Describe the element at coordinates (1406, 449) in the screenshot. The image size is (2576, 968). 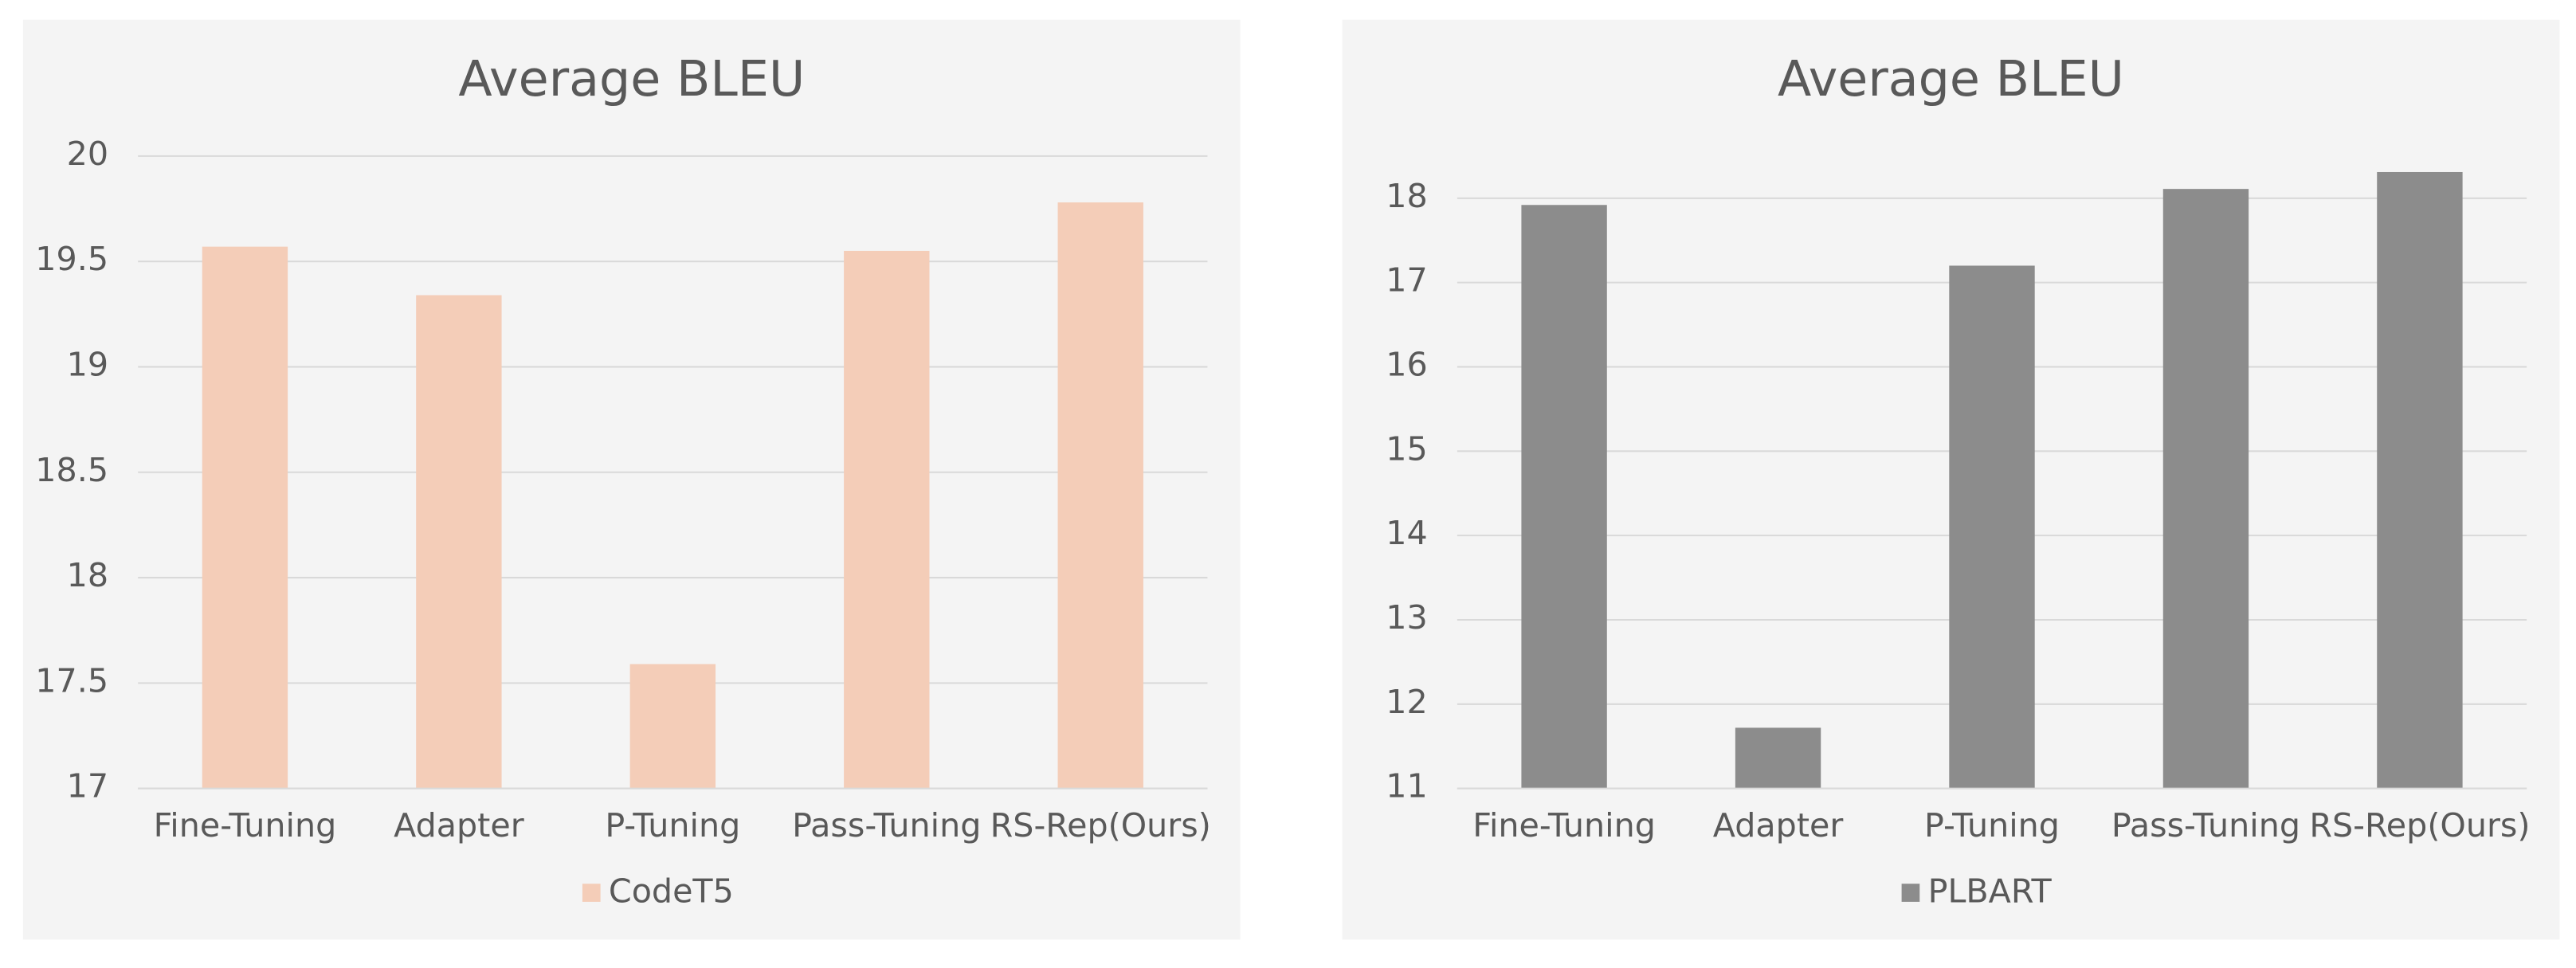
I see `y-tick-label: 15` at that location.